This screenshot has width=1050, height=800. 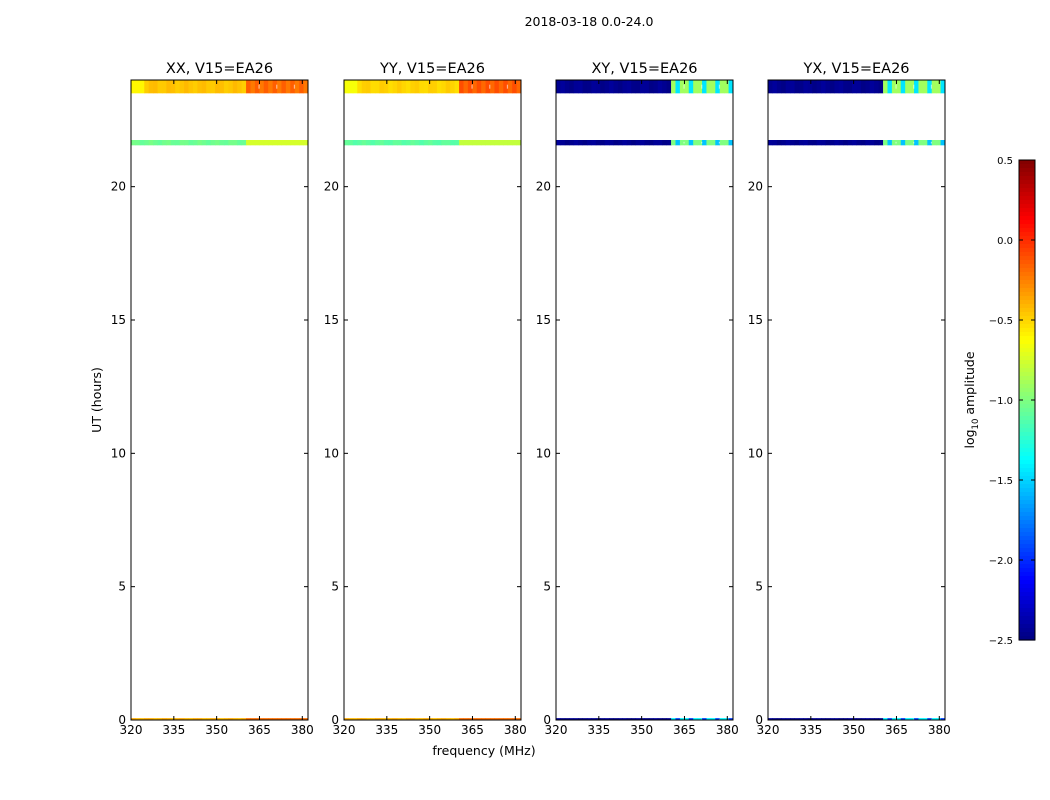 I want to click on y-tick-label: 15, so click(x=331, y=320).